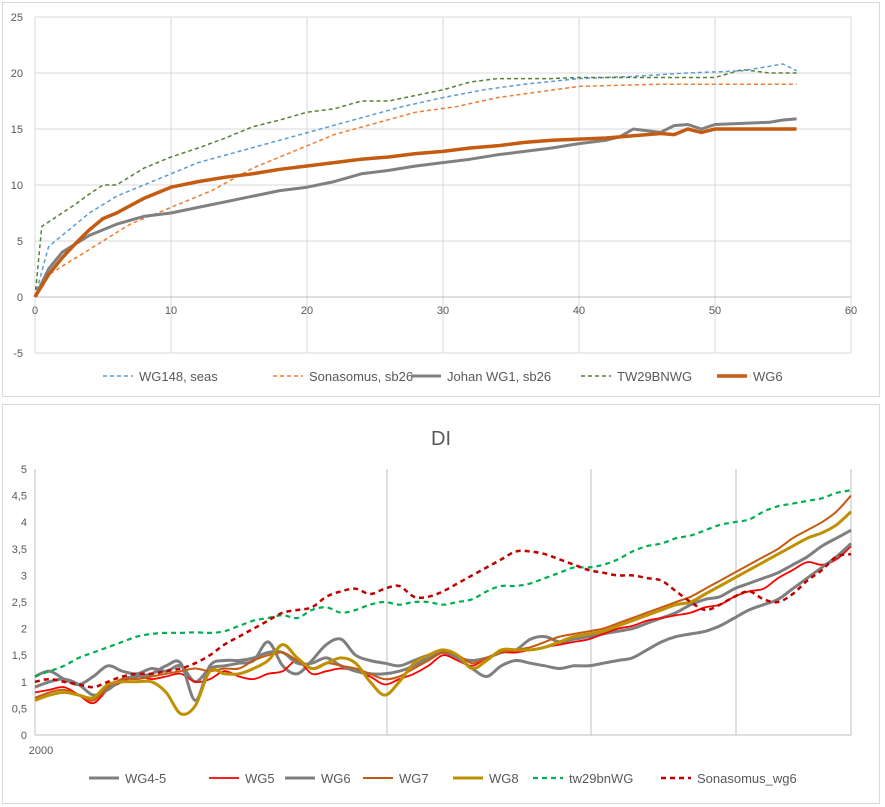 The height and width of the screenshot is (807, 885). I want to click on y-tick-label: 1,5, so click(19, 656).